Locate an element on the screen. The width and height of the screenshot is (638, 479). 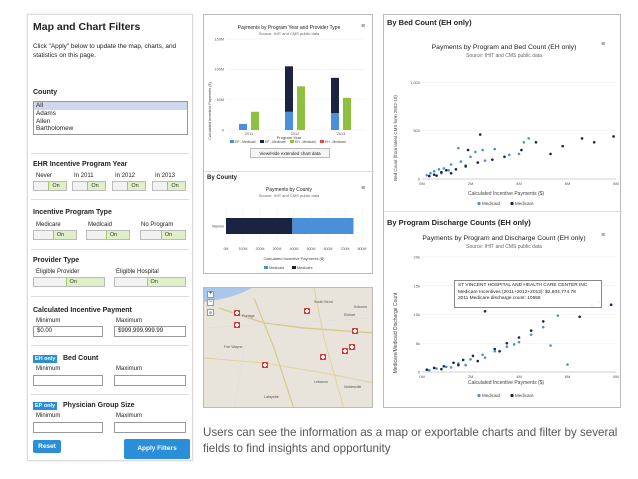
filter-panel-title: Map and Chart Filters is located at coordinates (87, 27).